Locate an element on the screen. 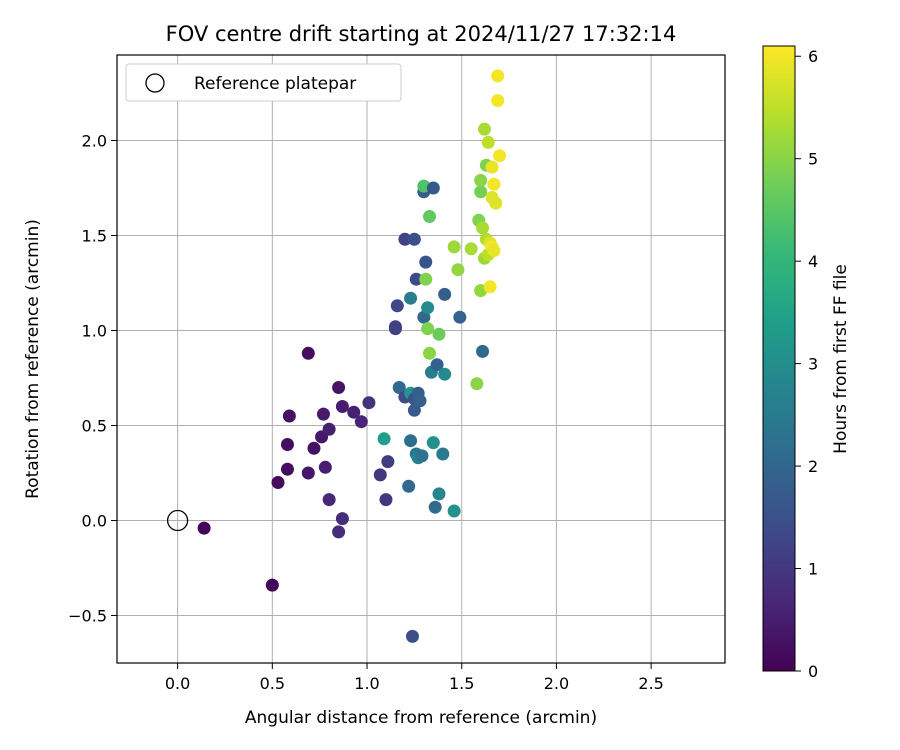  x-tick-label: 2.0 is located at coordinates (556, 683).